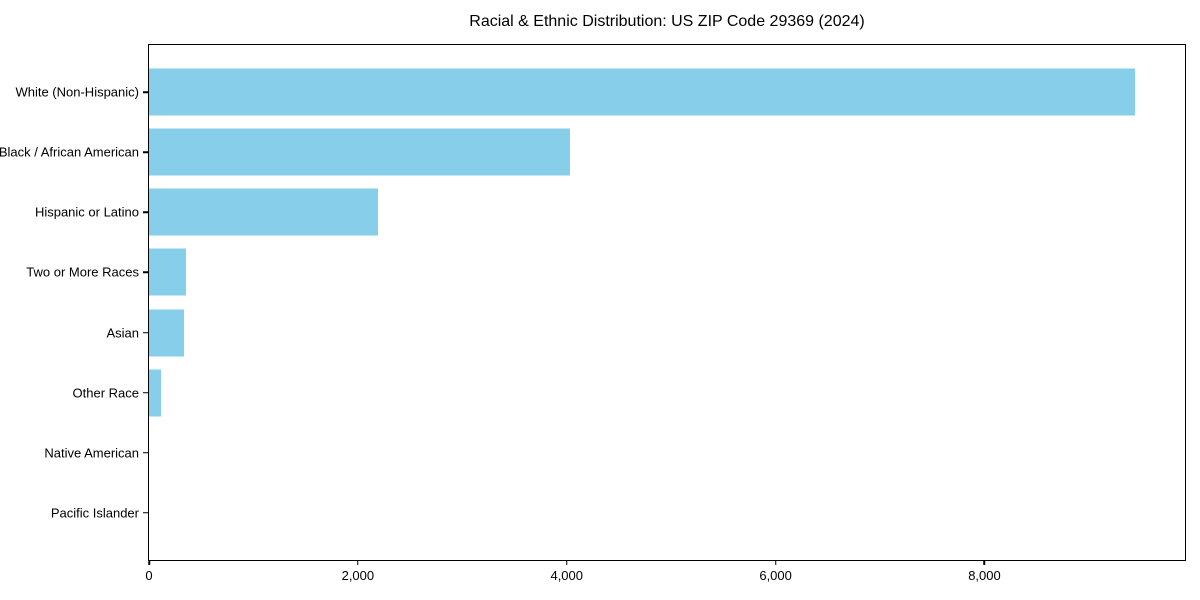  Describe the element at coordinates (645, 333) in the screenshot. I see `bar-row: Asian` at that location.